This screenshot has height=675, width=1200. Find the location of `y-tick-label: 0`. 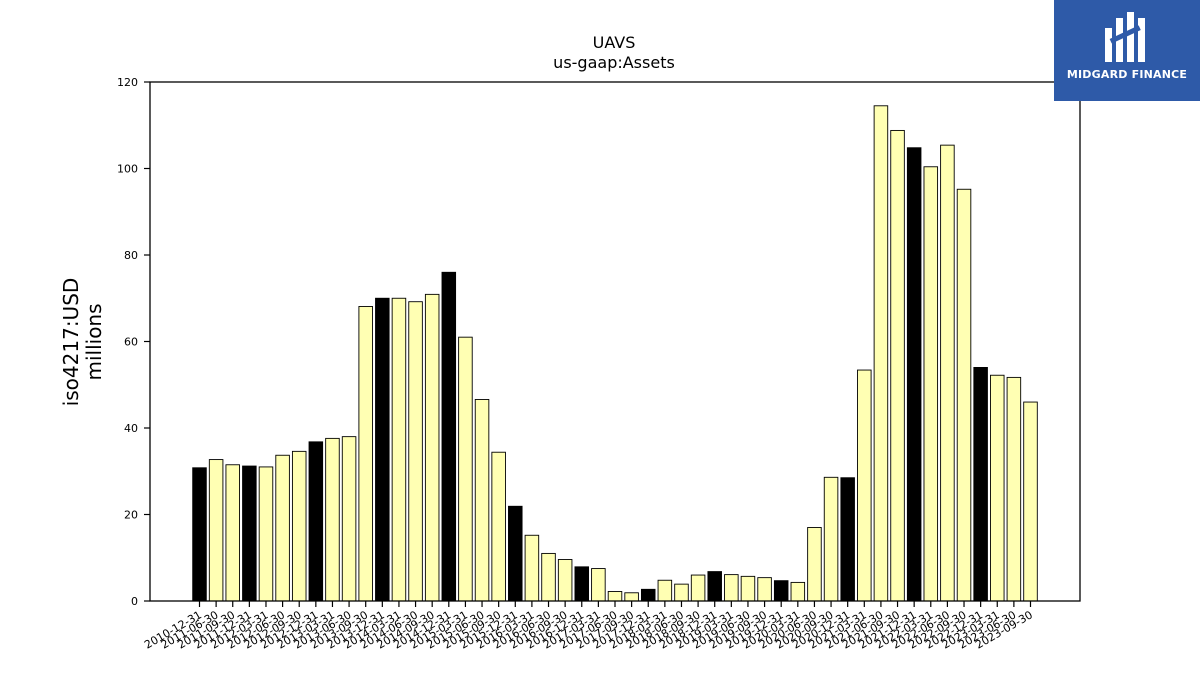

y-tick-label: 0 is located at coordinates (134, 601).